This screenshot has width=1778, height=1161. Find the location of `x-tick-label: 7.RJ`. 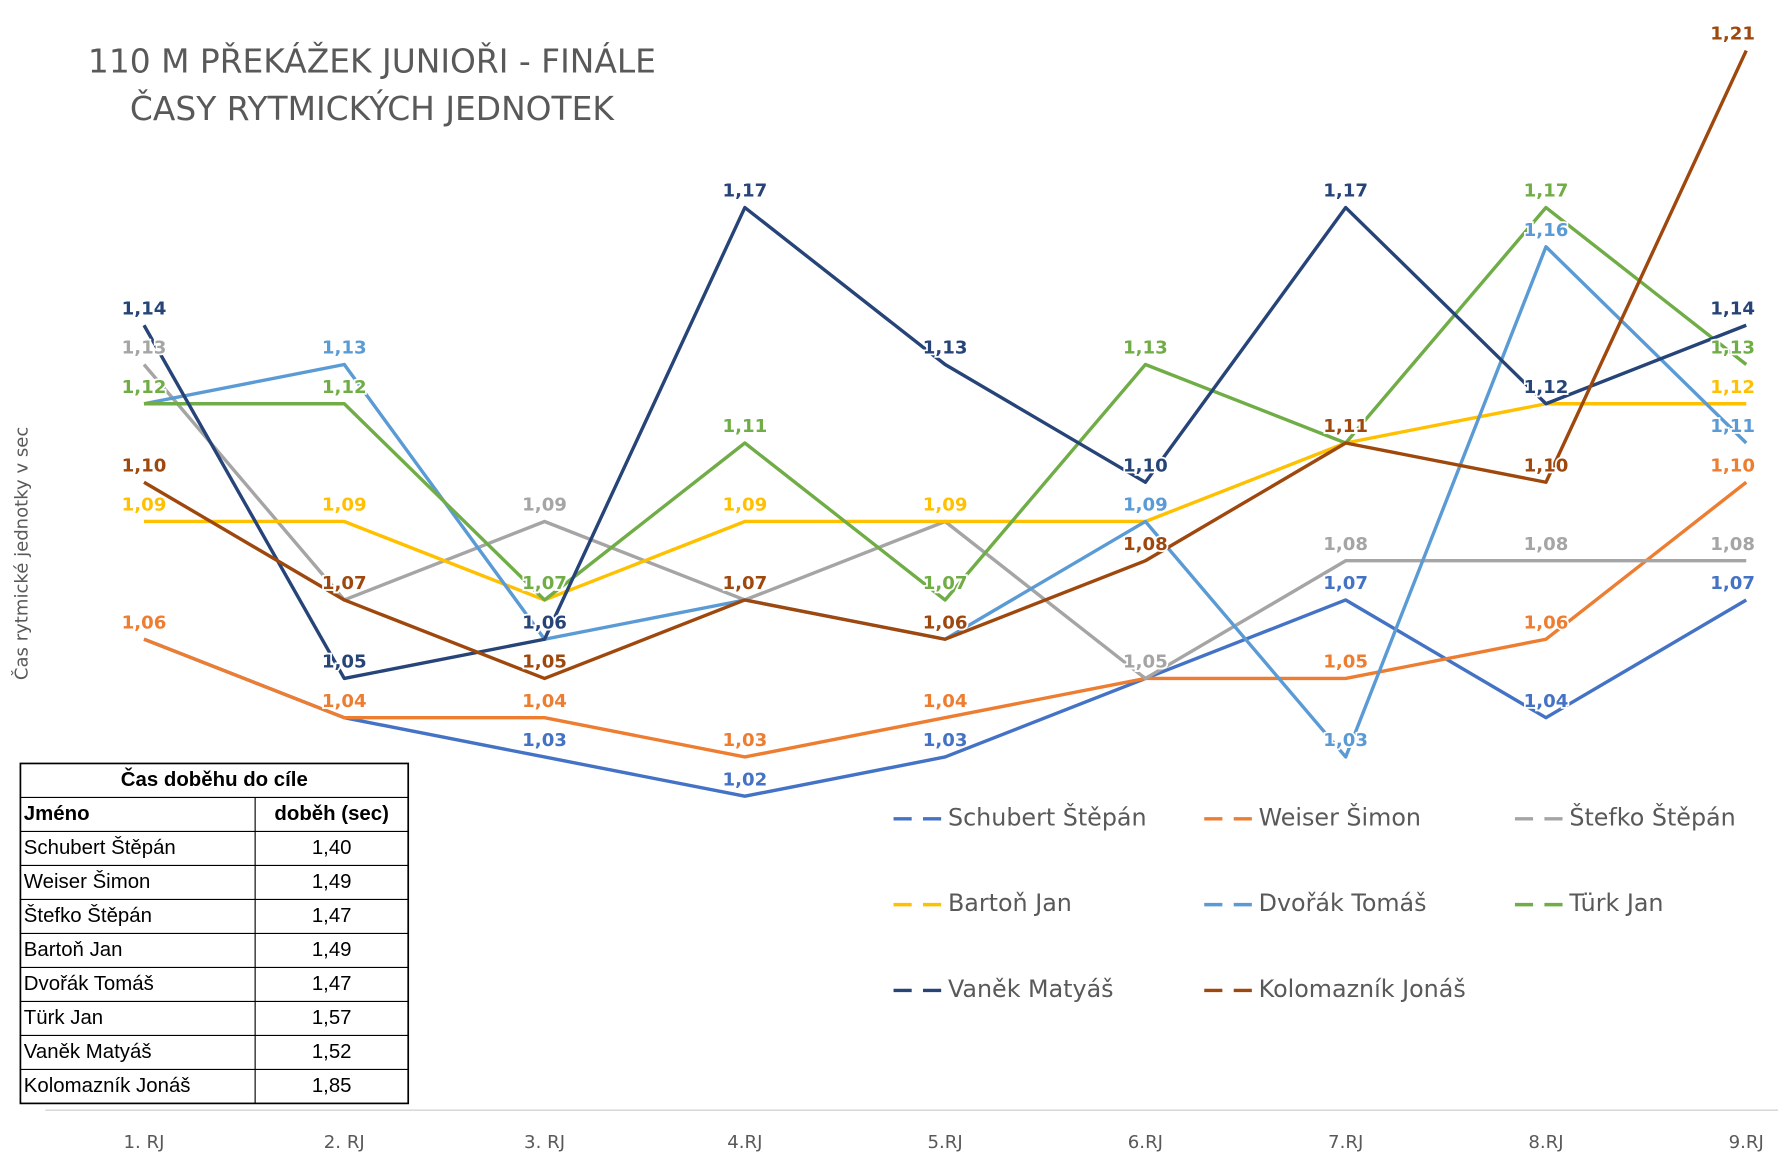

x-tick-label: 7.RJ is located at coordinates (1345, 1142).